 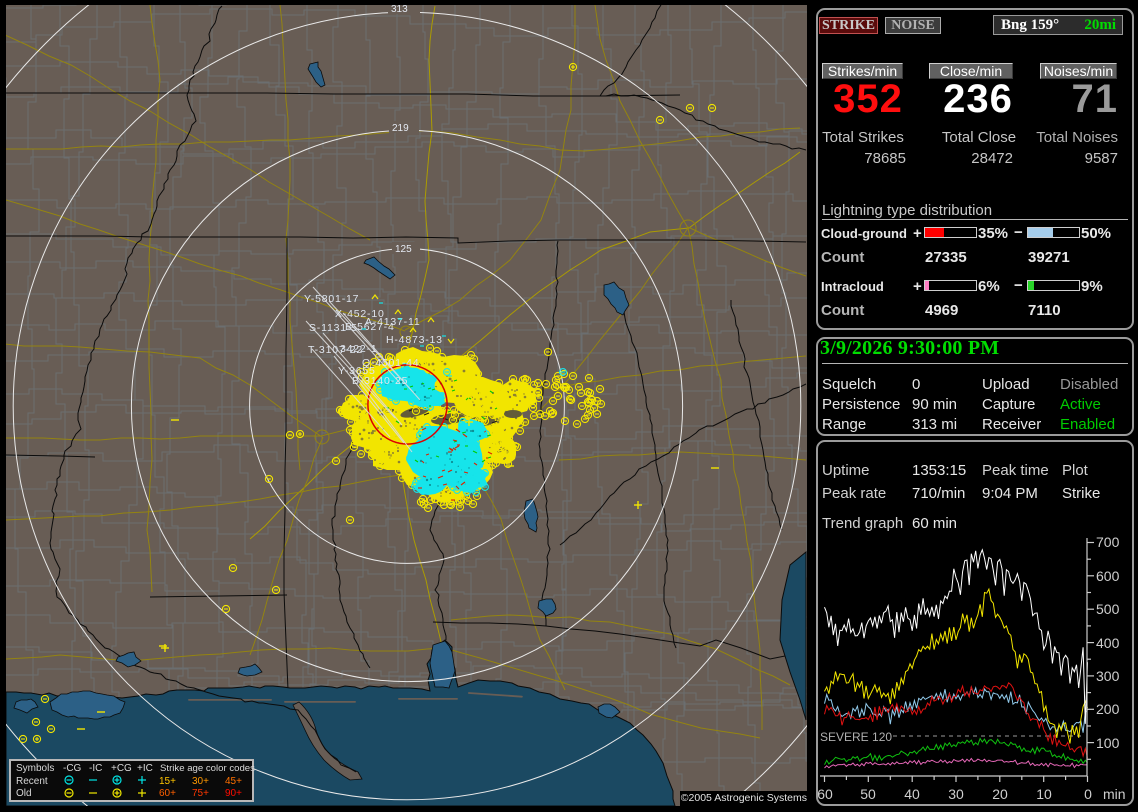 I want to click on svg-text: 30, so click(x=956, y=794).